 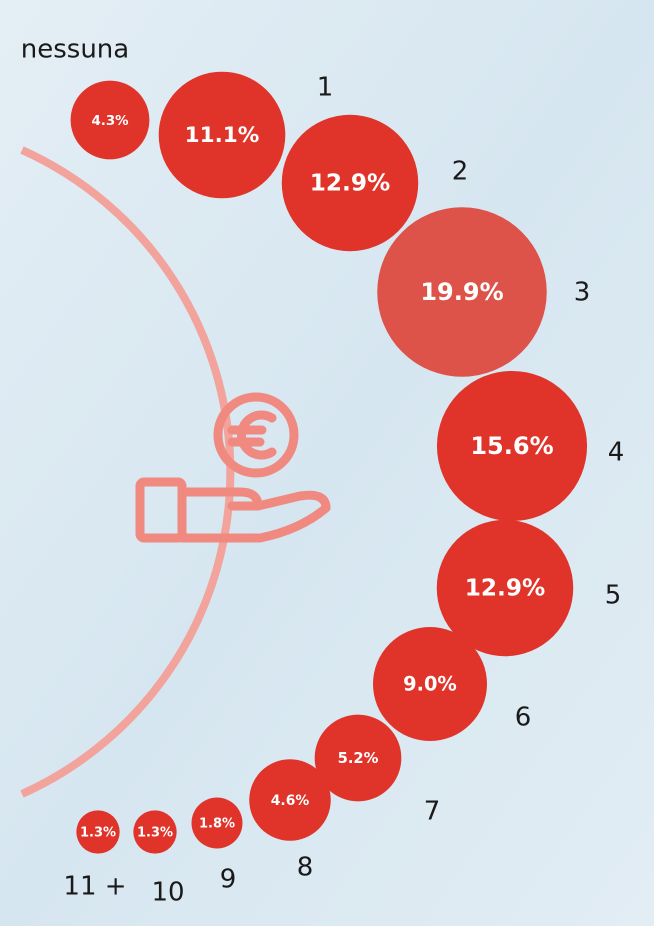 What do you see at coordinates (616, 453) in the screenshot?
I see `category-label: 4` at bounding box center [616, 453].